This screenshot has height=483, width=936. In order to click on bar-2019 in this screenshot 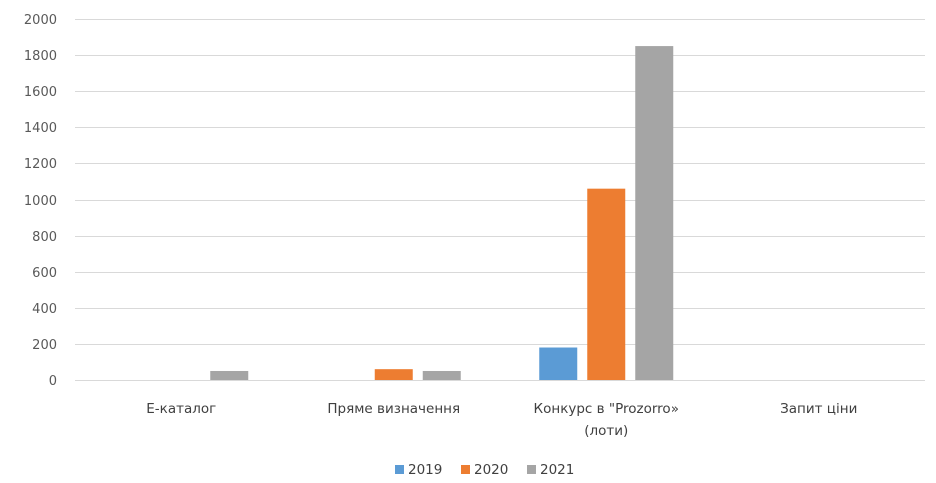, I will do `click(558, 363)`.